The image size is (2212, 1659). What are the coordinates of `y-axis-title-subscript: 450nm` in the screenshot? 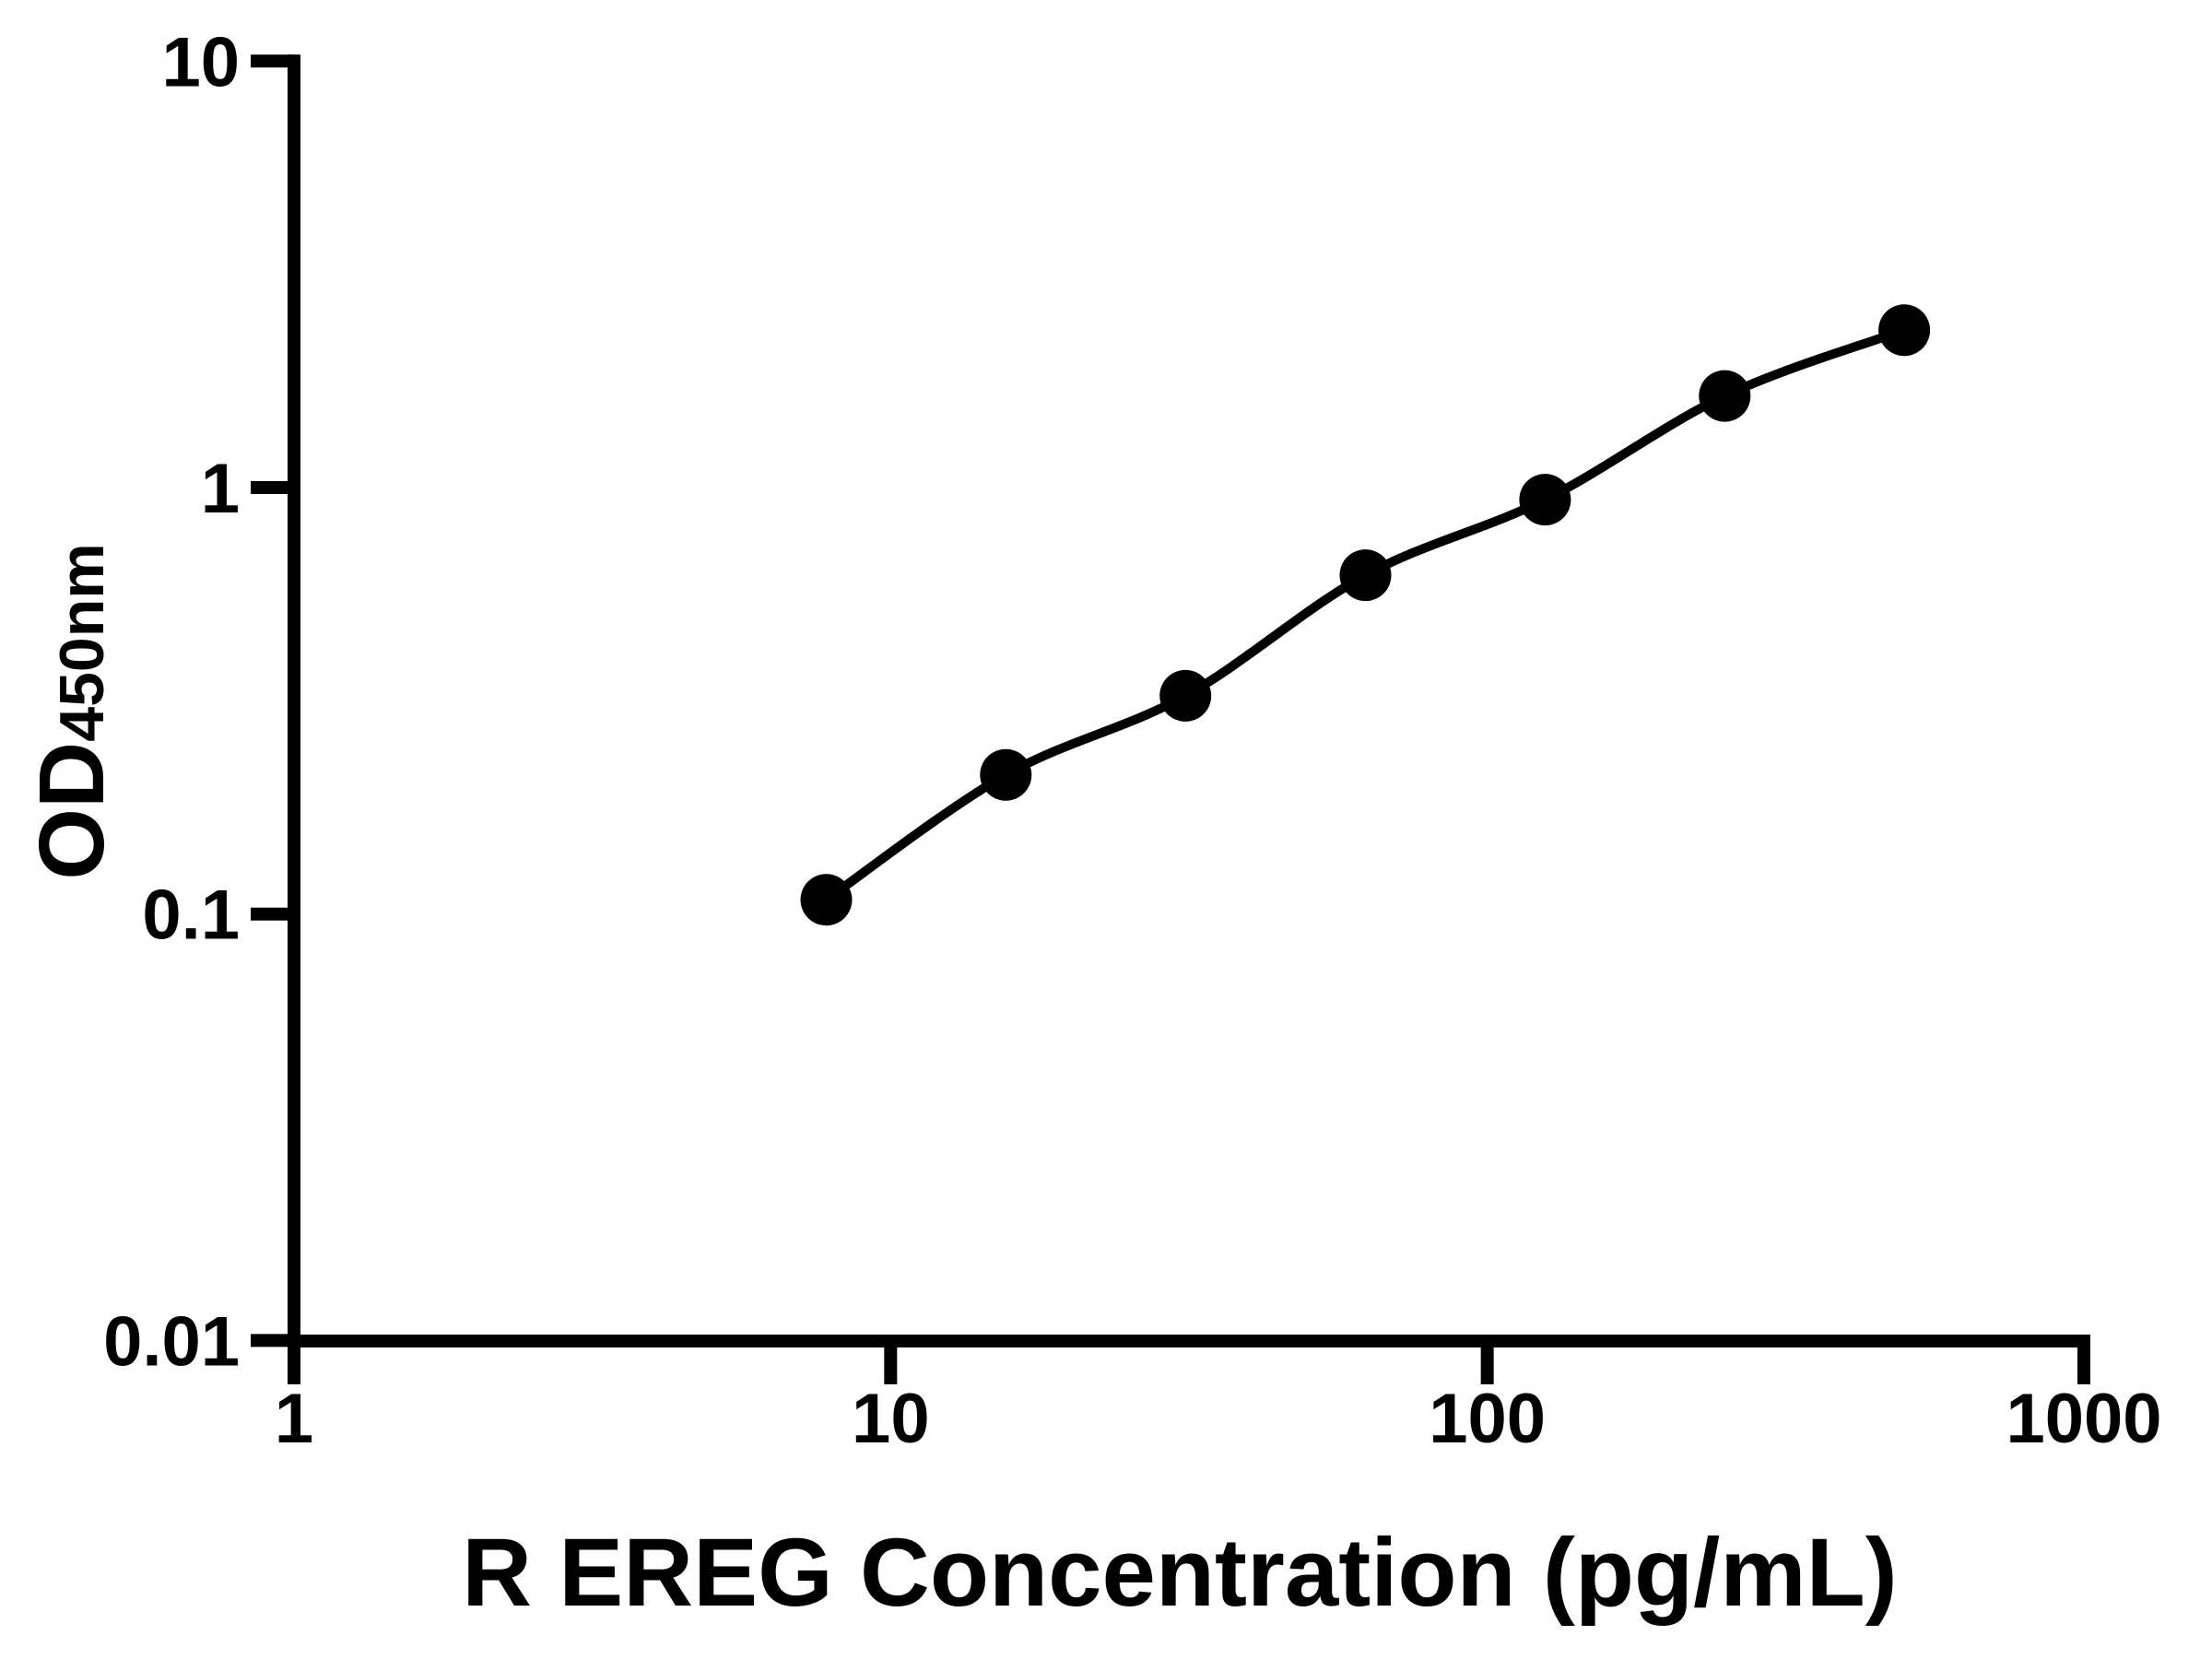 It's located at (82, 642).